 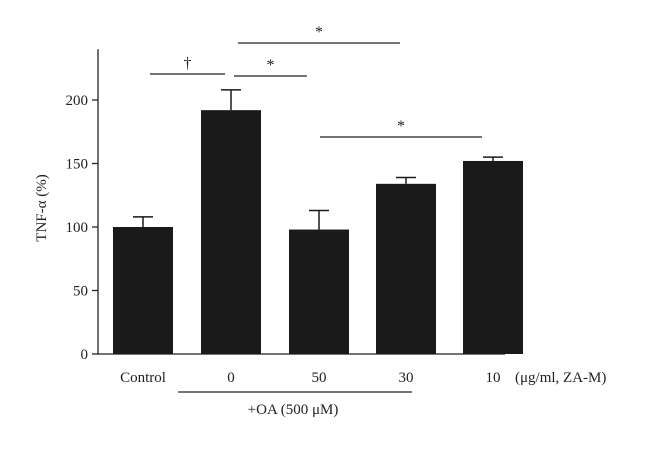 What do you see at coordinates (85, 355) in the screenshot?
I see `y-tick-label: 0` at bounding box center [85, 355].